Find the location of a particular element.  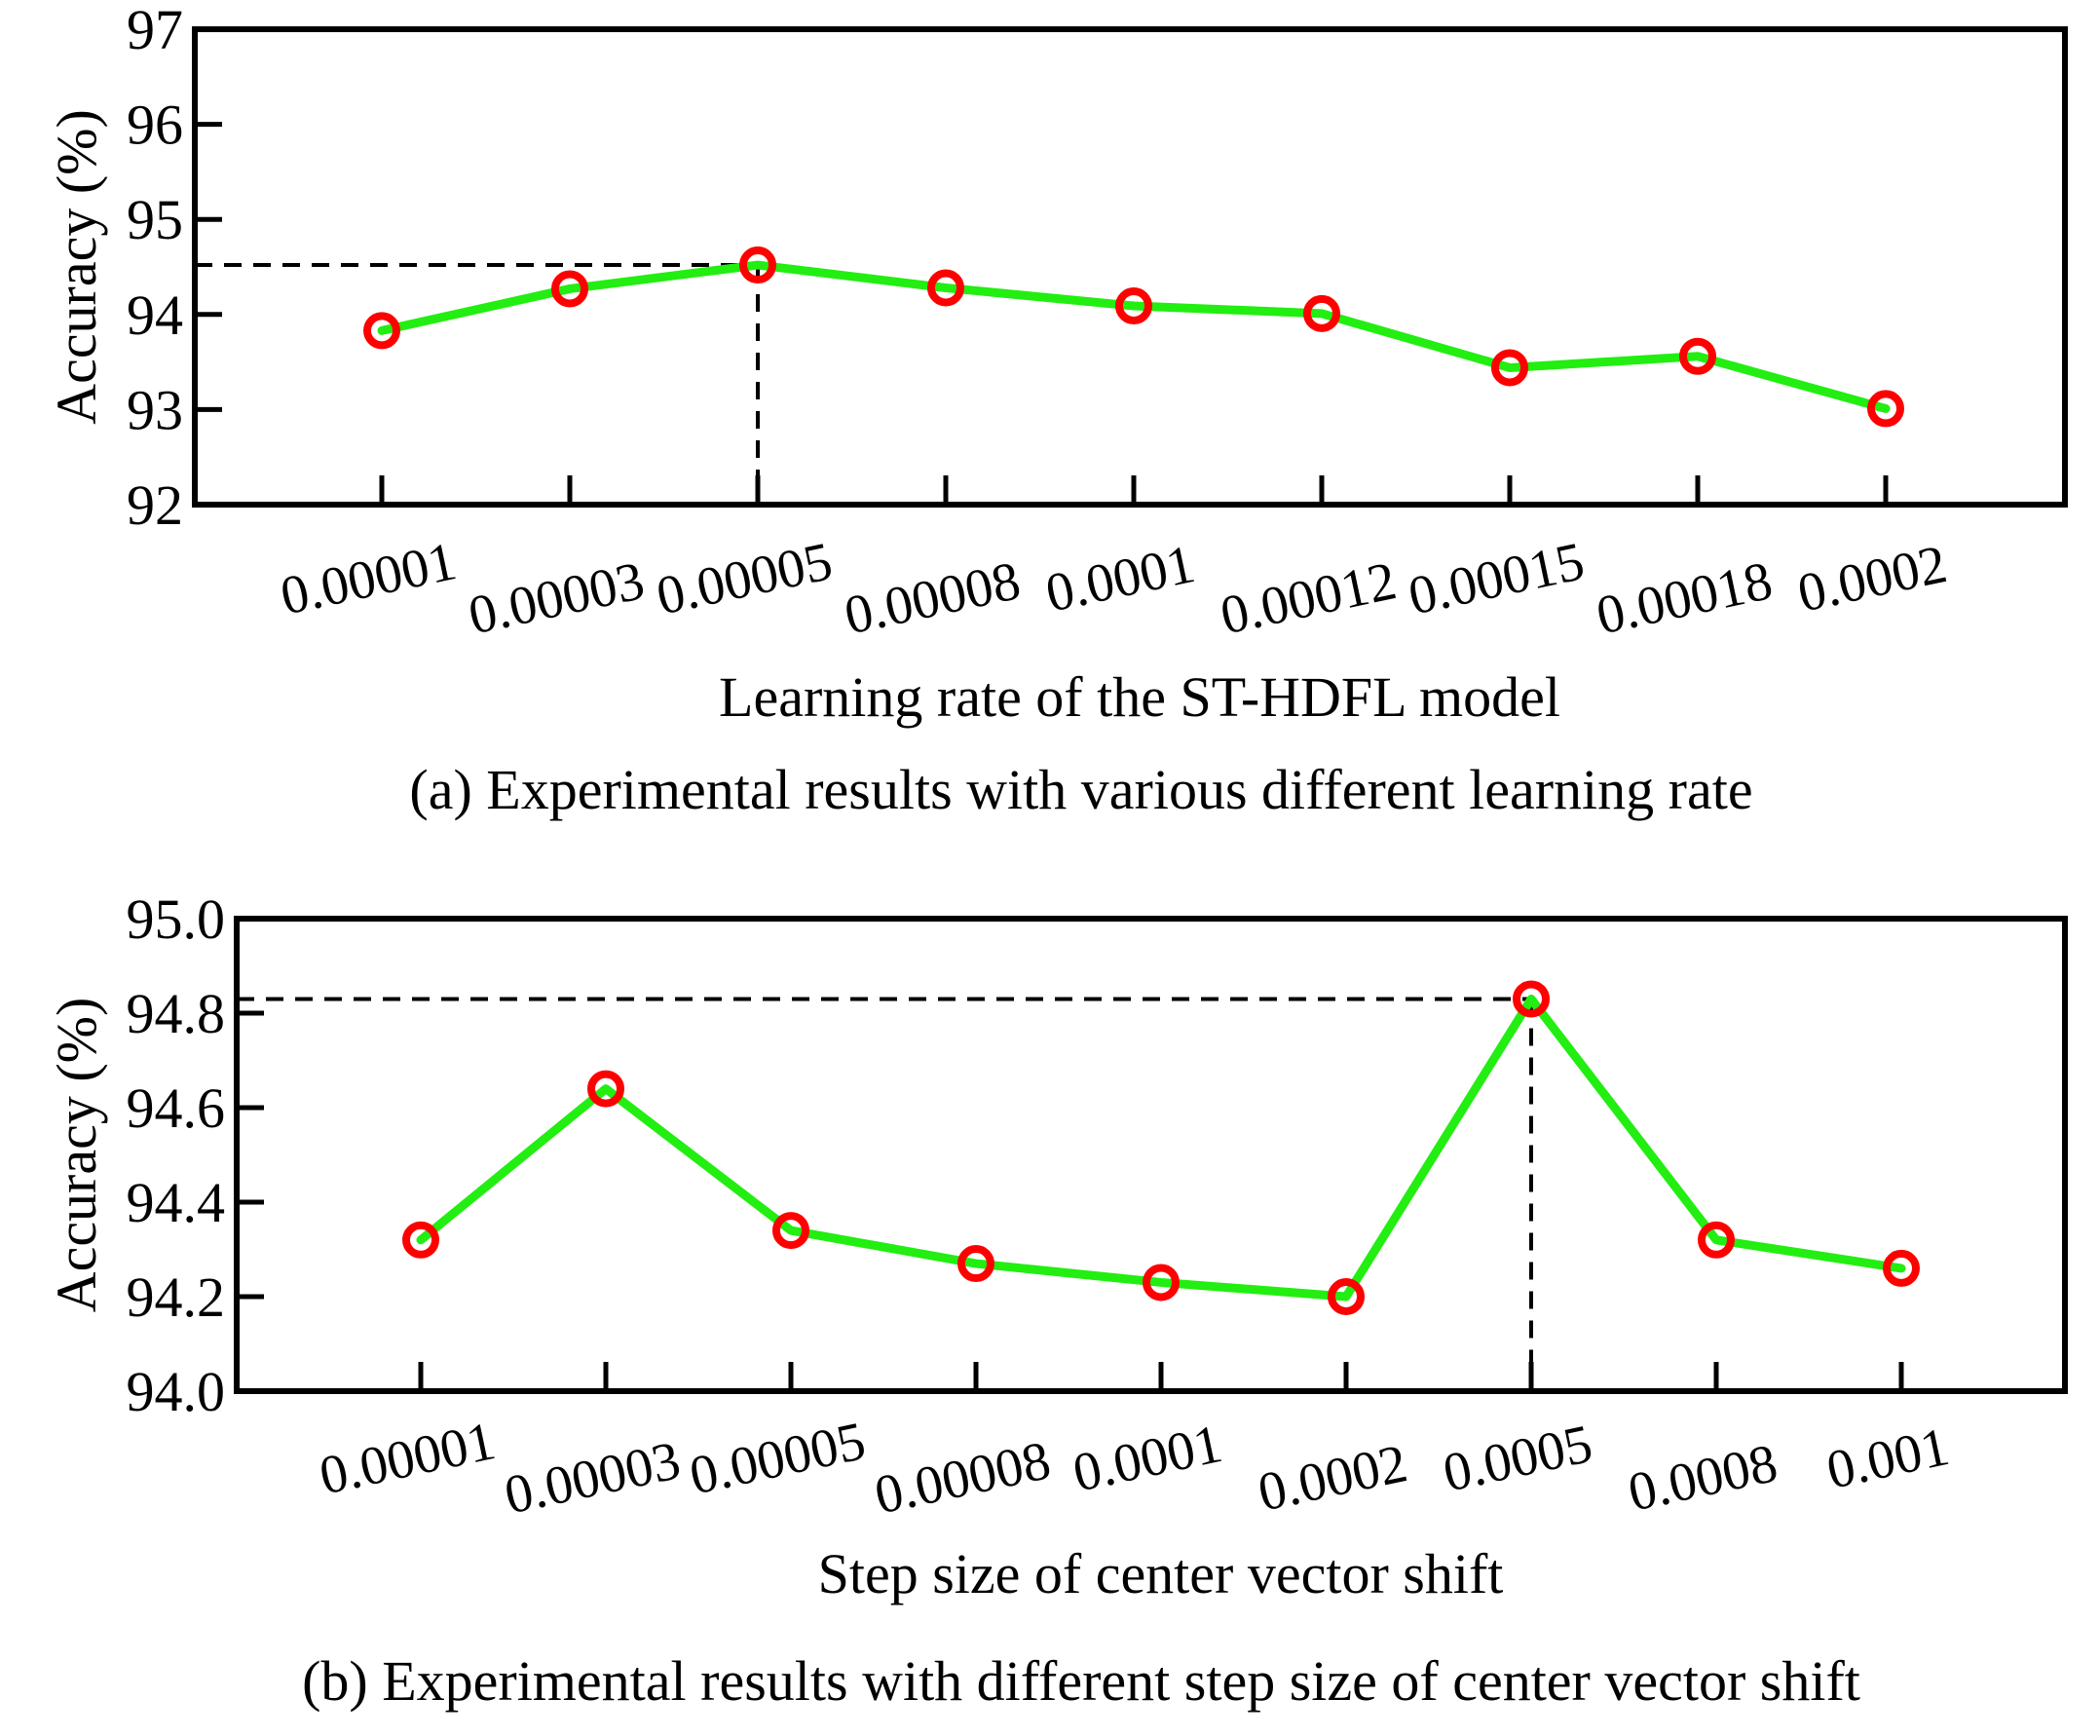

y-tick-label: 95 is located at coordinates (155, 219).